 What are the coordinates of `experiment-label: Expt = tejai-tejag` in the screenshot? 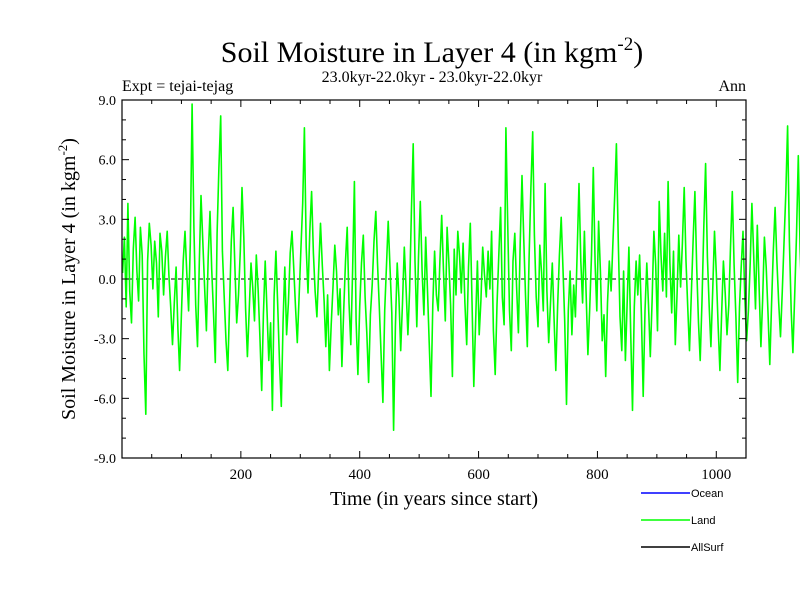 It's located at (177, 86).